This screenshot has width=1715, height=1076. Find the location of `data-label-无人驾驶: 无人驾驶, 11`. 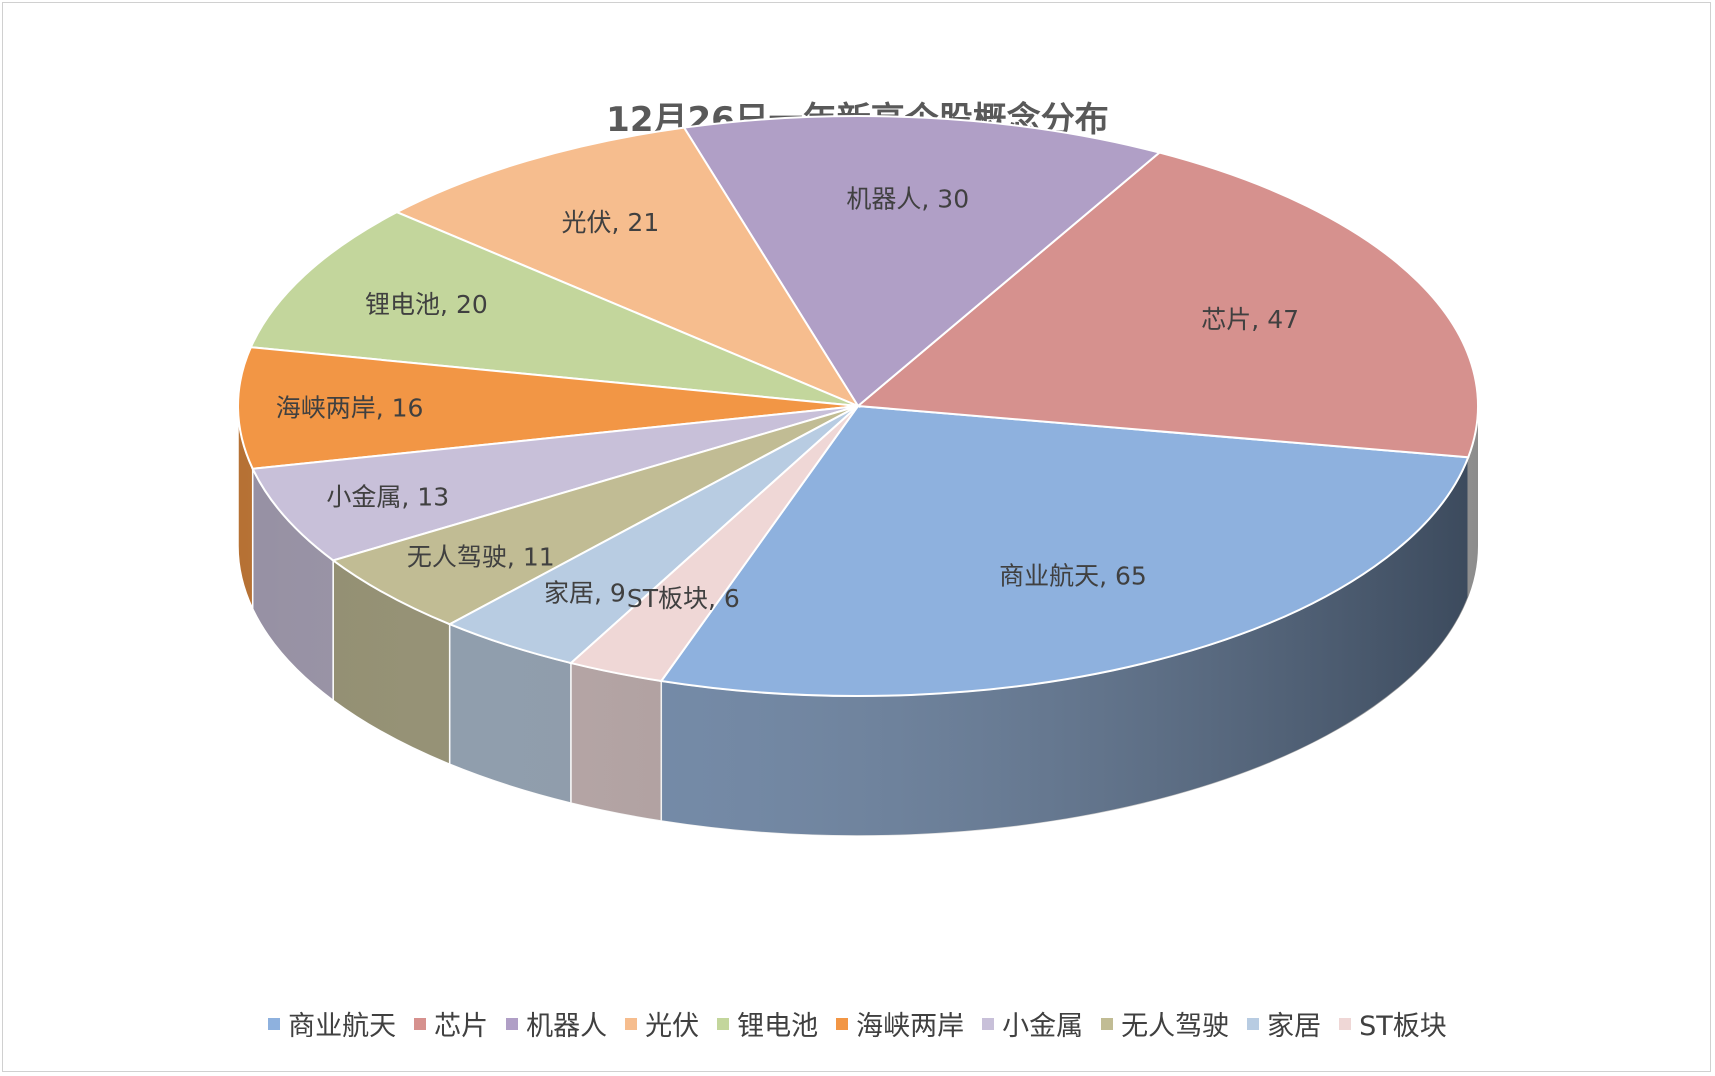

data-label-无人驾驶: 无人驾驶, 11 is located at coordinates (481, 557).